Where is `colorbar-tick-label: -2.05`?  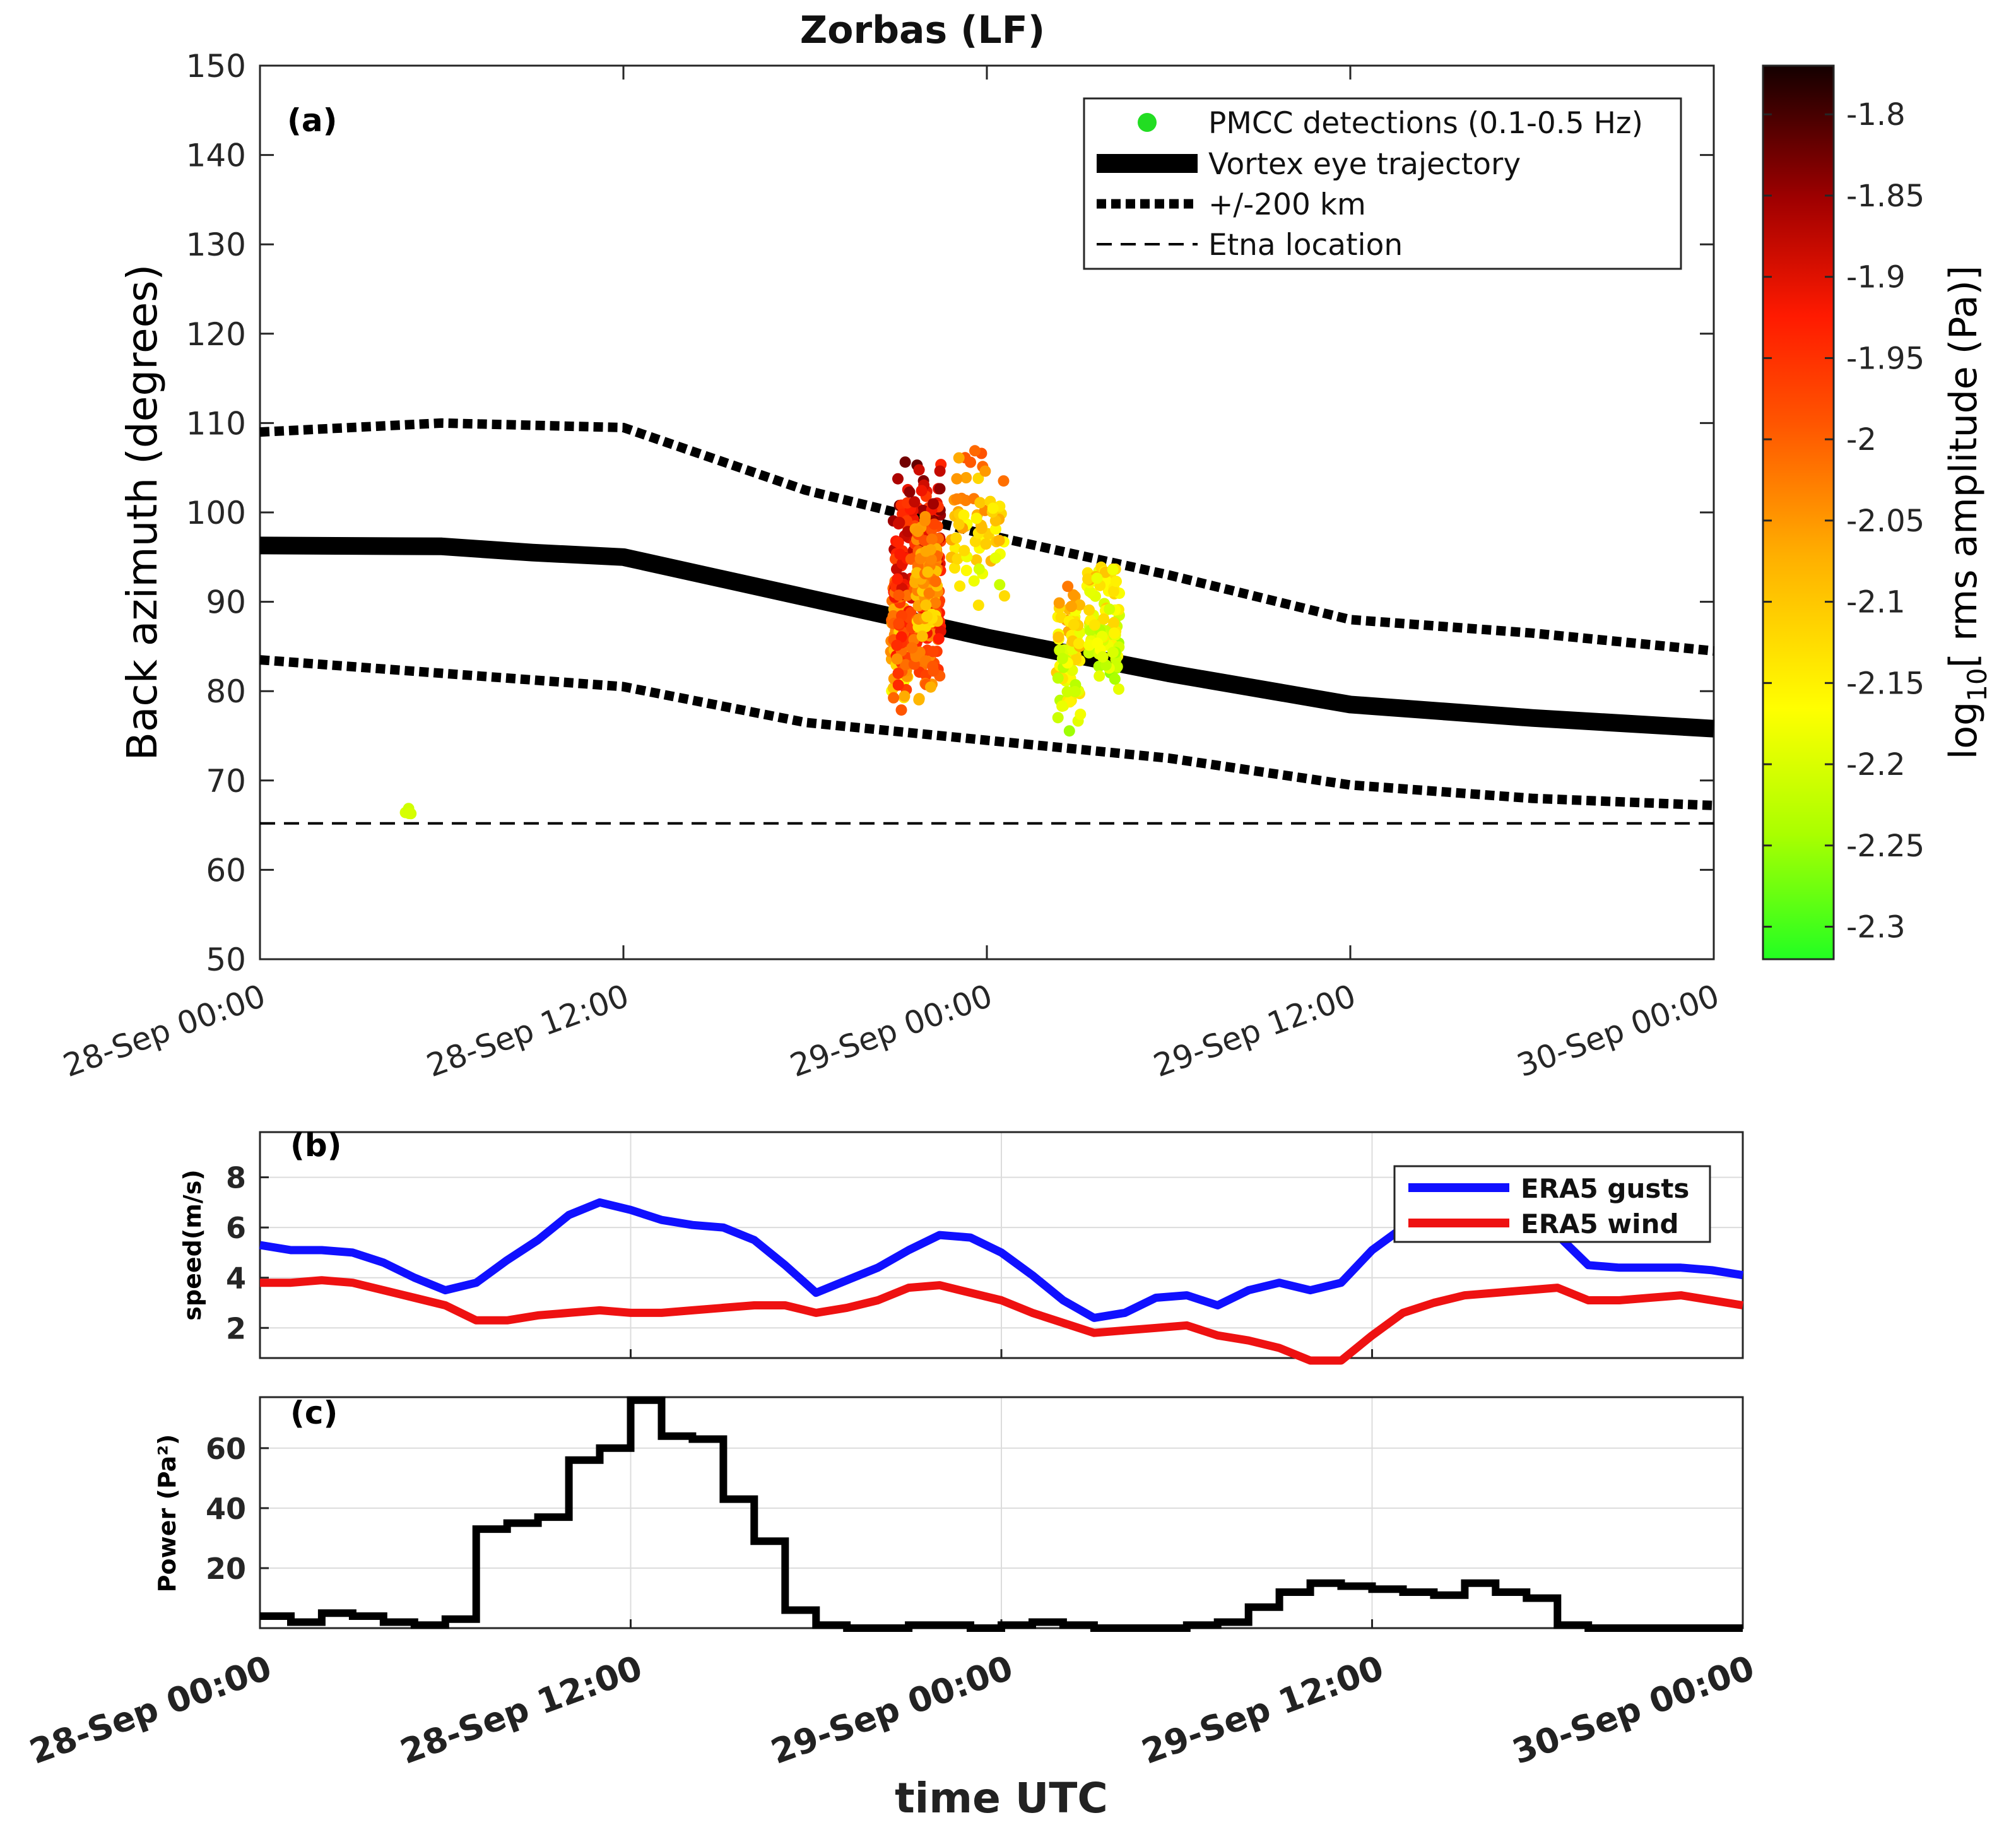 colorbar-tick-label: -2.05 is located at coordinates (1885, 521).